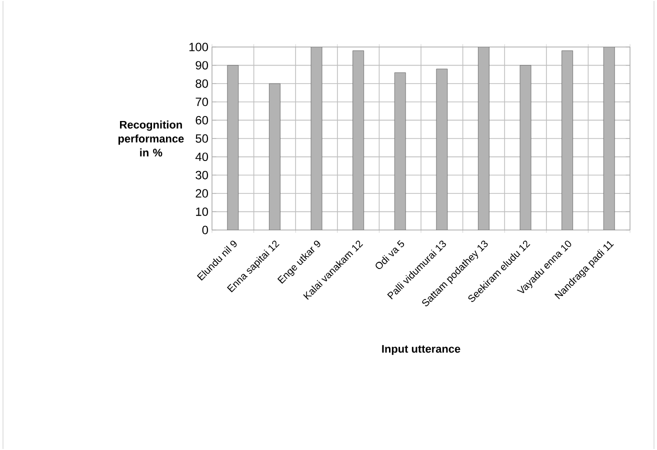 Image resolution: width=657 pixels, height=450 pixels. I want to click on y-tick-label: 40, so click(201, 157).